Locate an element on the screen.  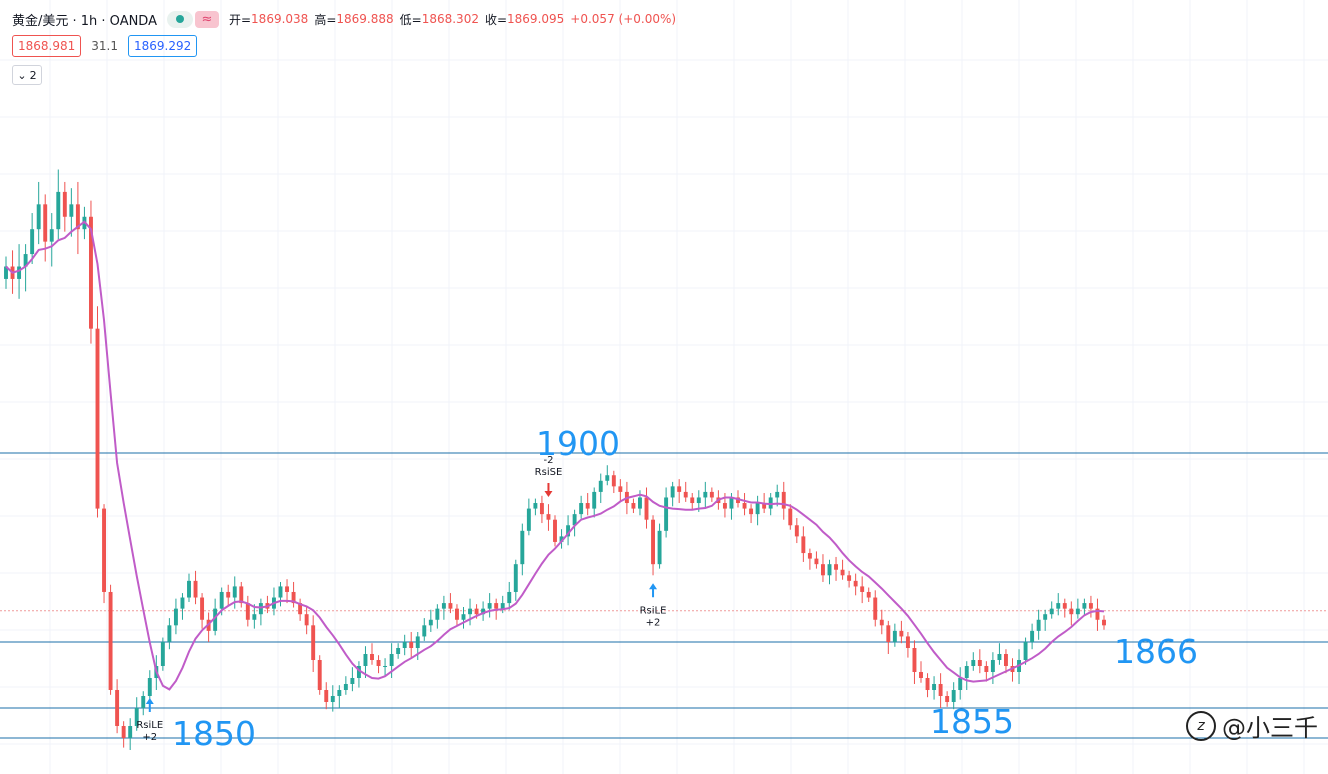
high-value: 1869.888 is located at coordinates (365, 19).